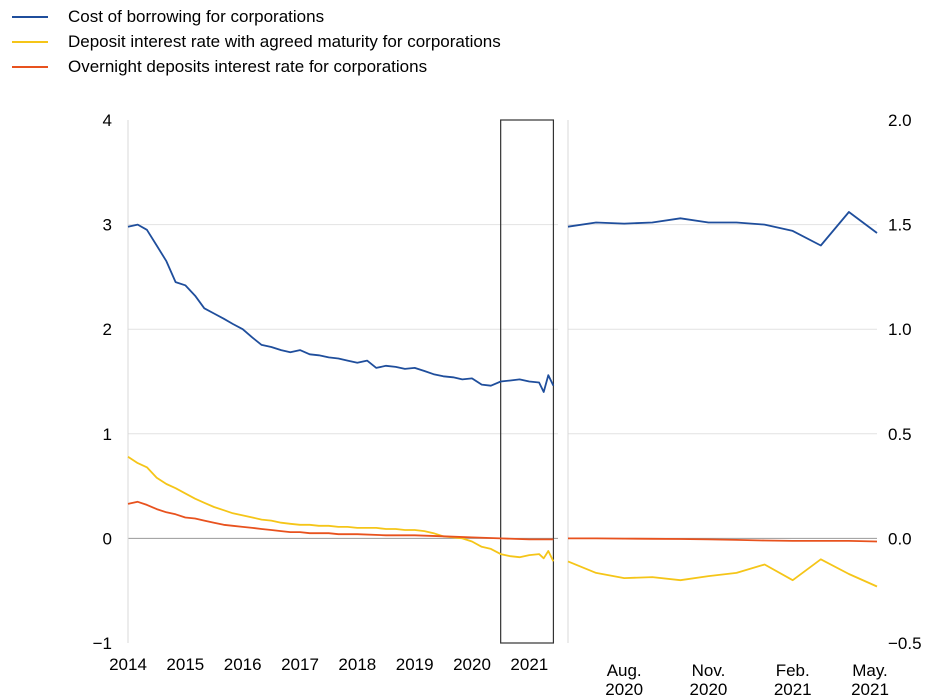 The width and height of the screenshot is (933, 700). Describe the element at coordinates (357, 664) in the screenshot. I see `left-x-tick-label: 2018` at that location.